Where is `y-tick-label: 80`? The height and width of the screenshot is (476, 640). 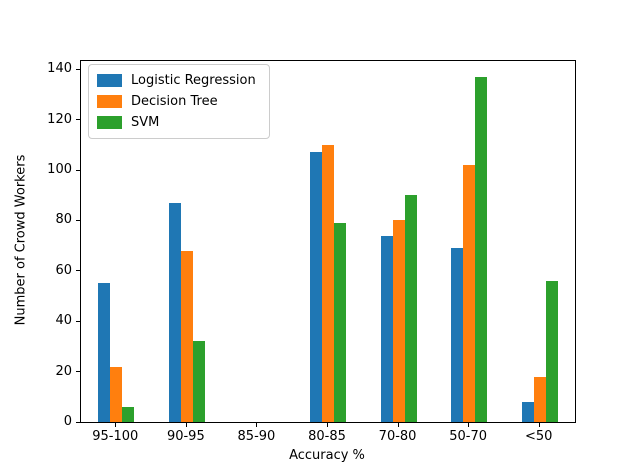 y-tick-label: 80 is located at coordinates (63, 220).